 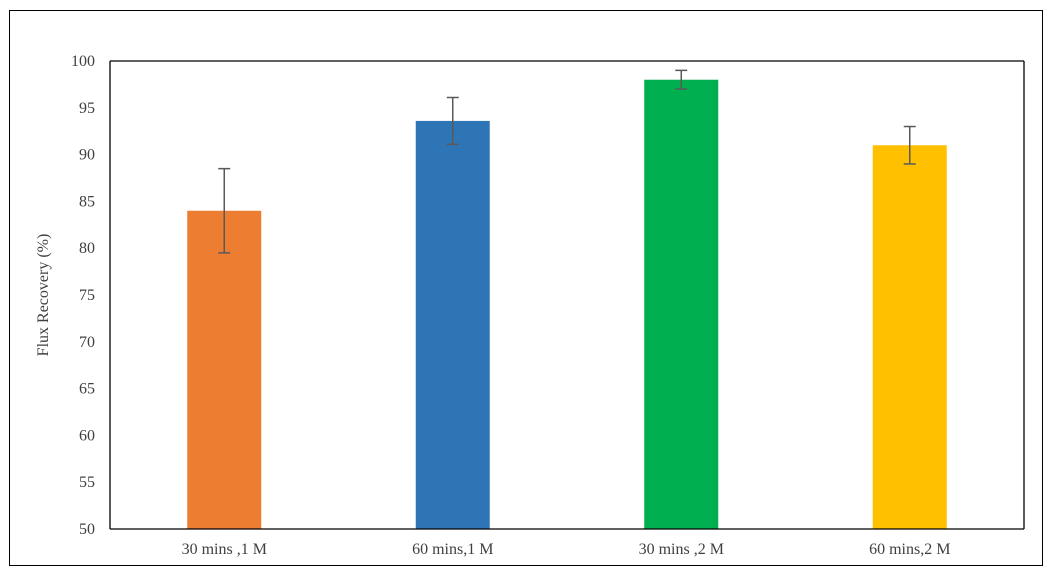 What do you see at coordinates (87, 201) in the screenshot?
I see `y-tick-label: 85` at bounding box center [87, 201].